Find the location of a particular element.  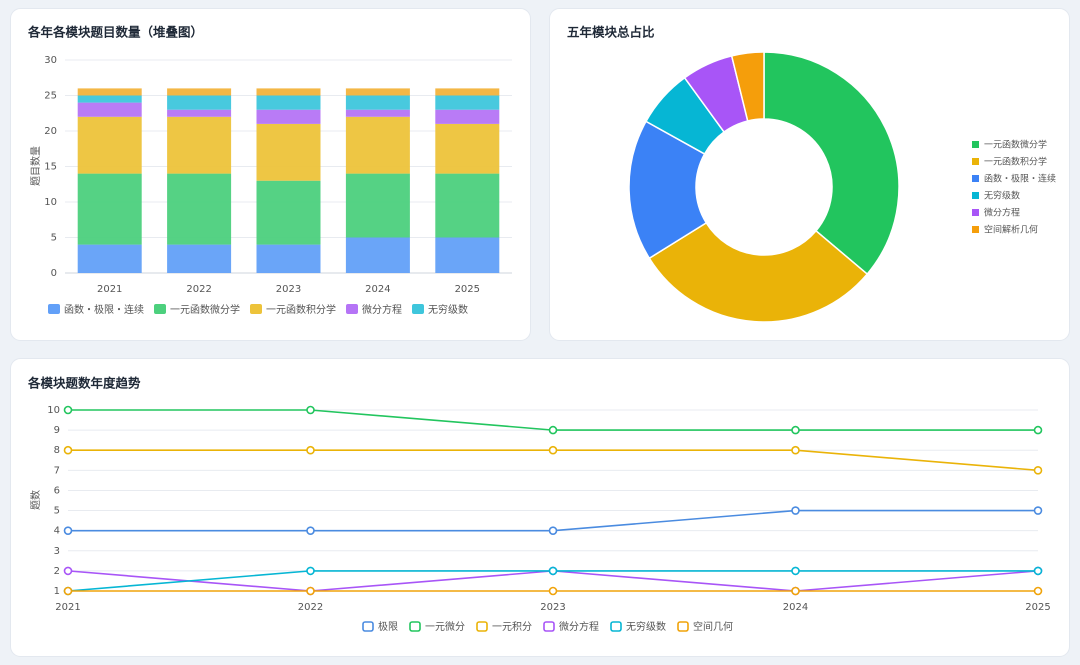

y-tick-label: 25 is located at coordinates (50, 96).